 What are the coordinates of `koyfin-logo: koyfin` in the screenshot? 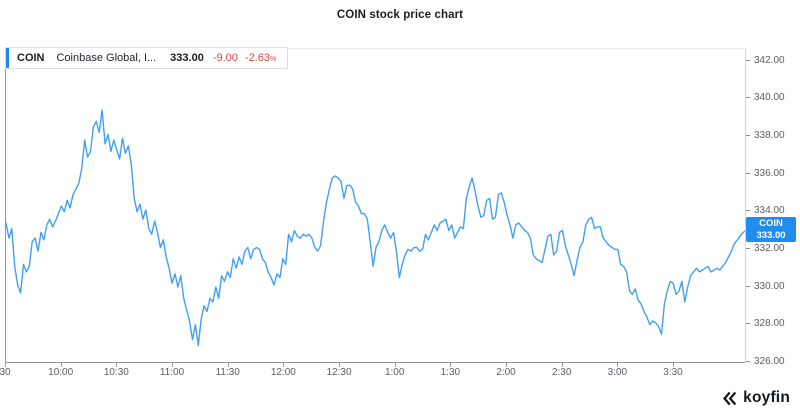 It's located at (756, 398).